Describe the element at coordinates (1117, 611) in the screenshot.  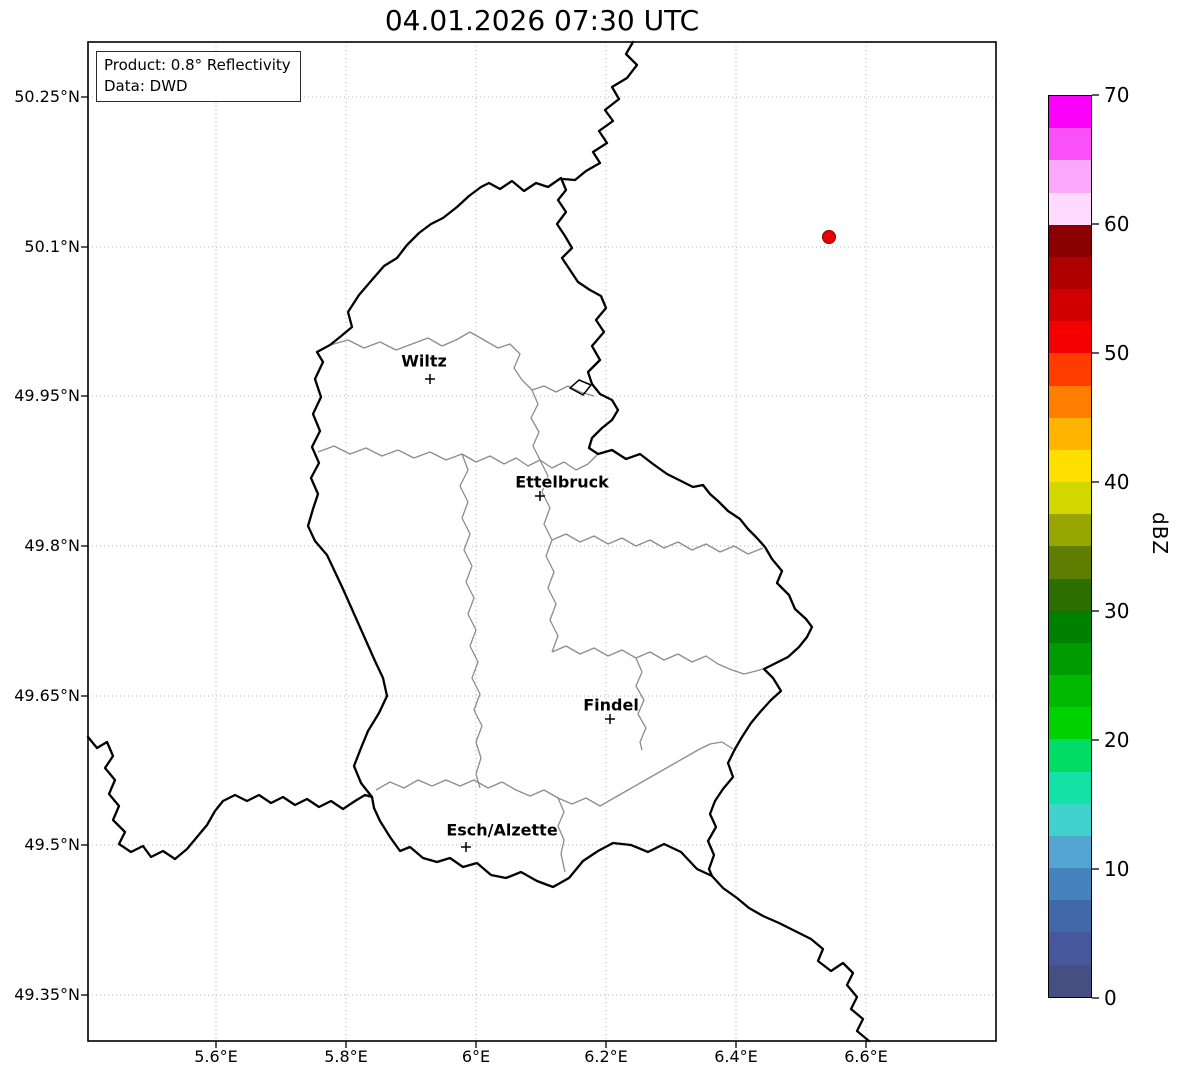
I see `colorbar-tick-30: 30` at that location.